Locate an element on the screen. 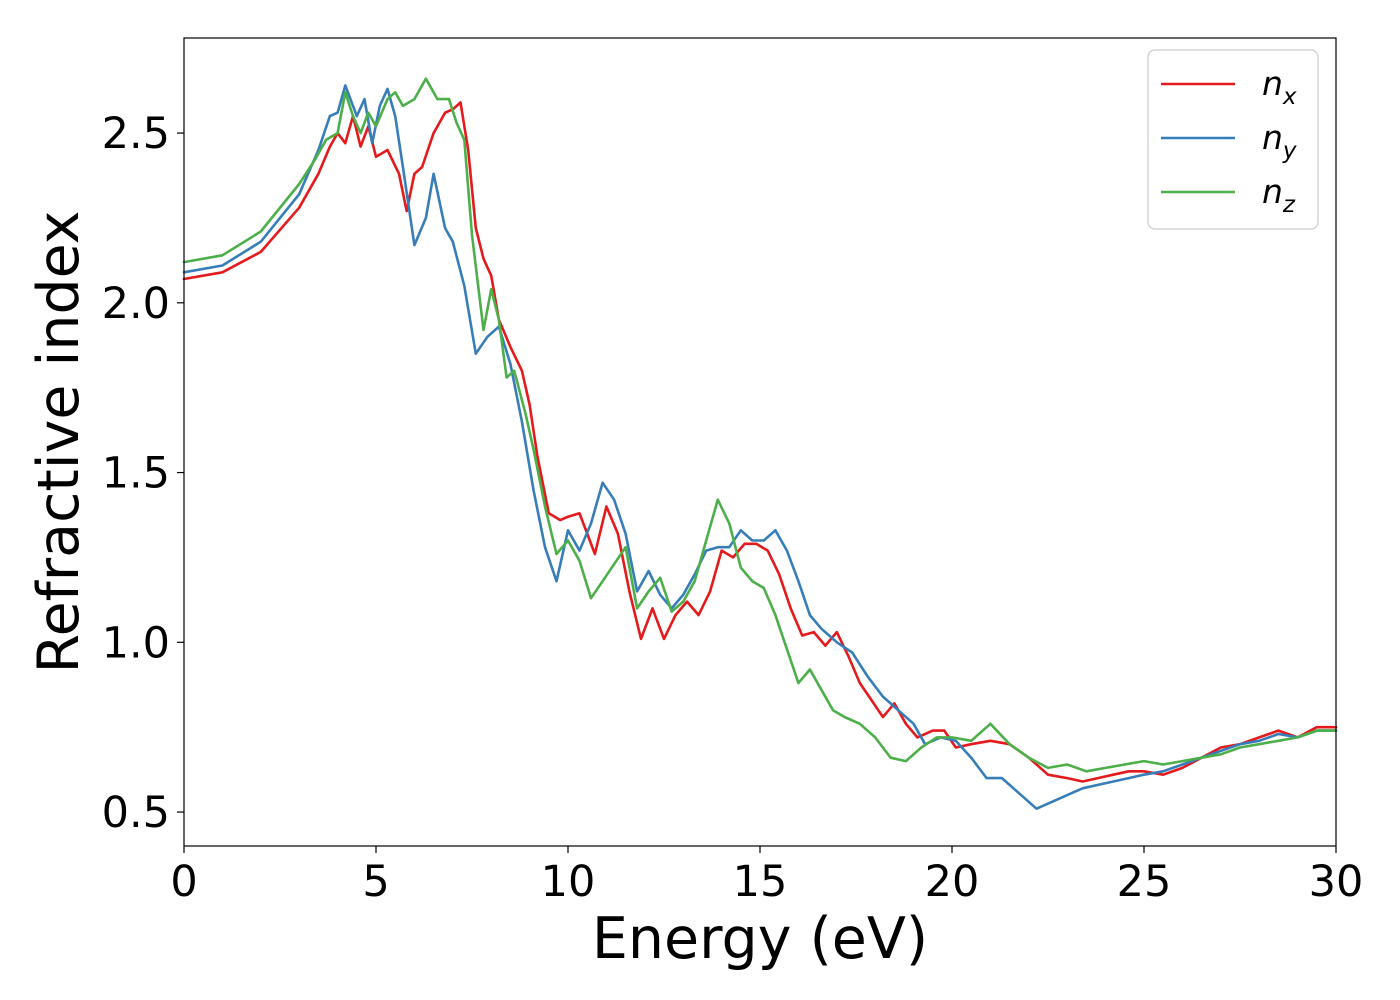 The height and width of the screenshot is (1000, 1400). y-tick-label: 2.0 is located at coordinates (136, 304).